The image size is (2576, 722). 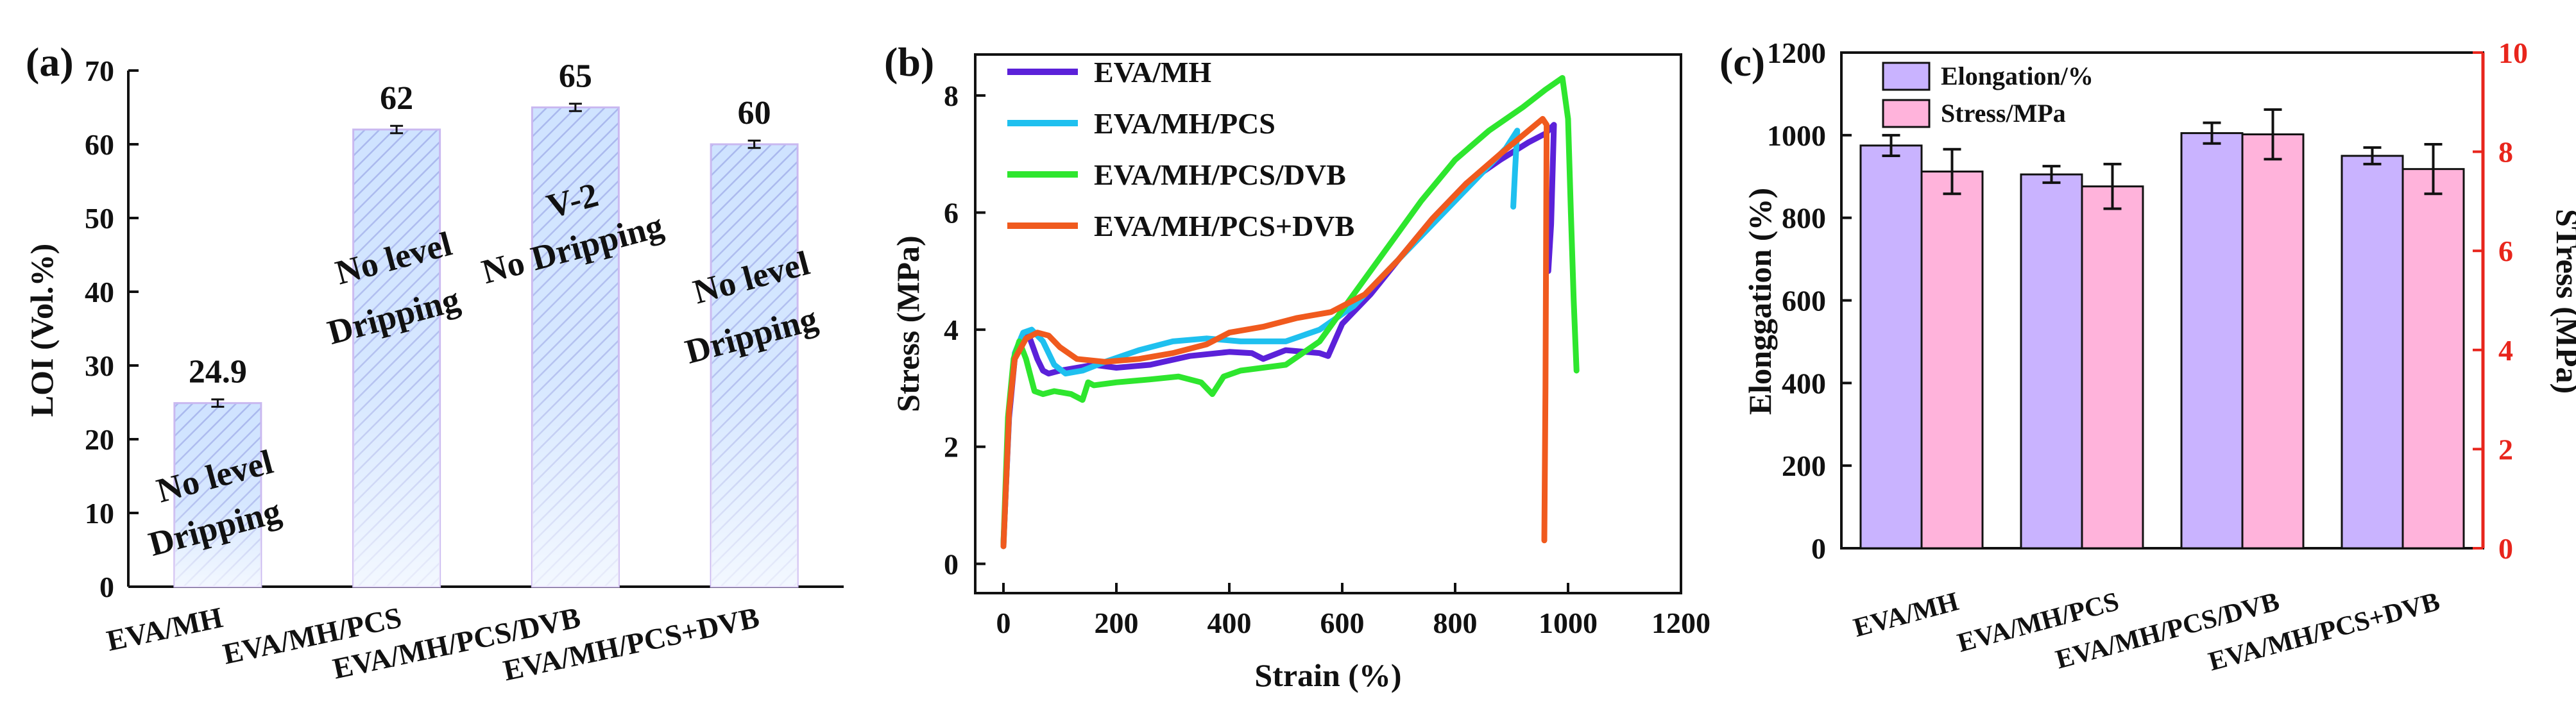 What do you see at coordinates (1742, 62) in the screenshot?
I see `panel-c-label: (c)` at bounding box center [1742, 62].